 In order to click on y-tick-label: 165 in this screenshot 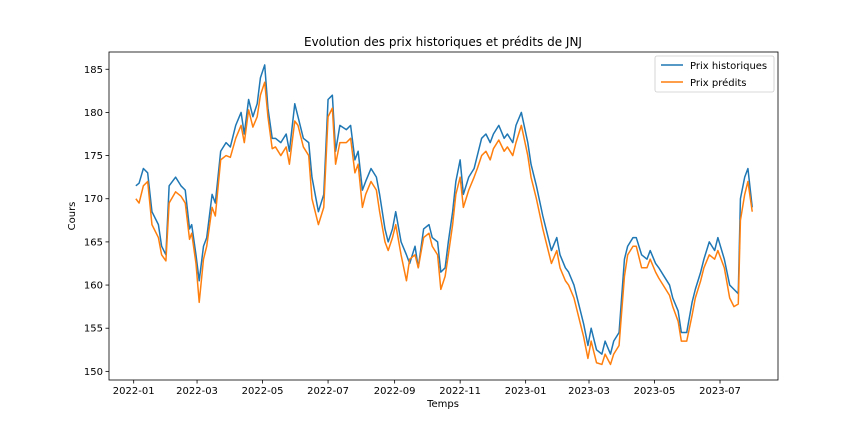, I will do `click(93, 242)`.